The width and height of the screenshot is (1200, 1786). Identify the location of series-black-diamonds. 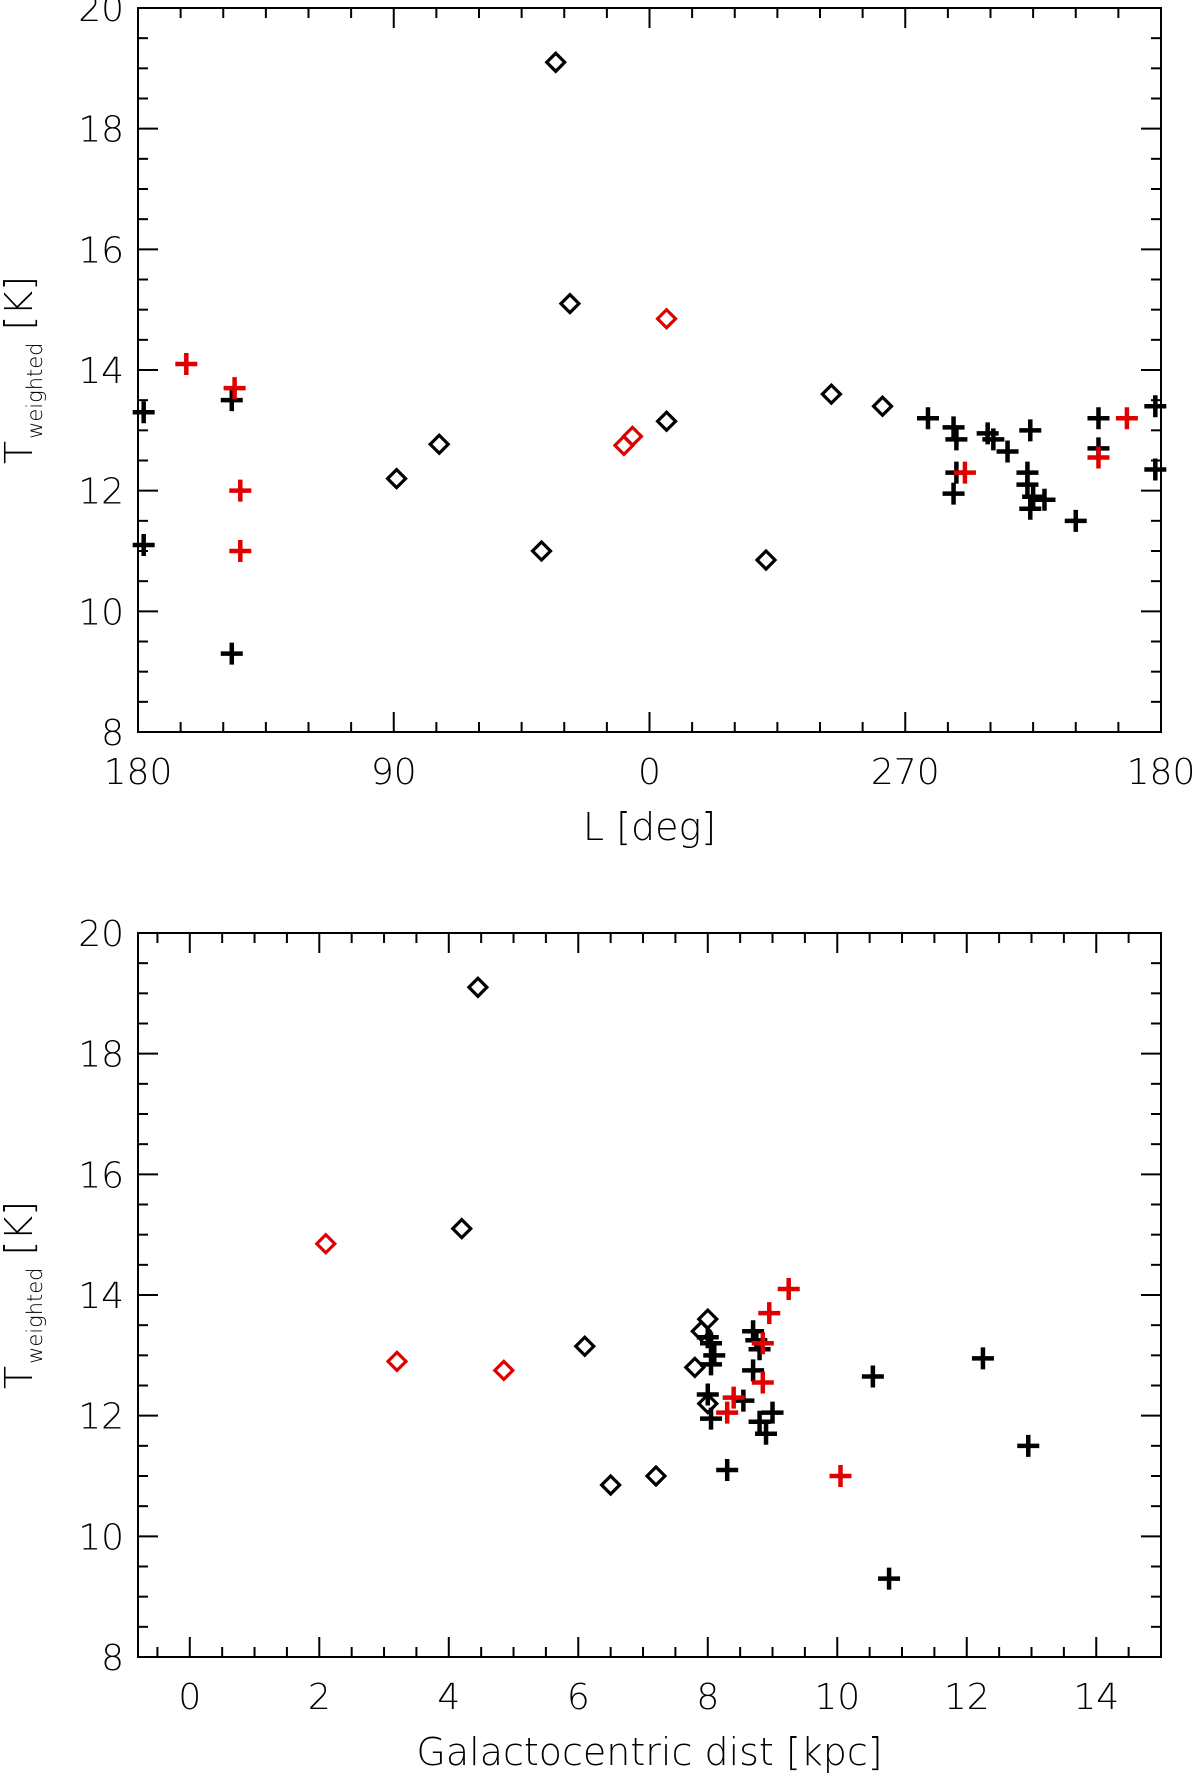
(639, 311).